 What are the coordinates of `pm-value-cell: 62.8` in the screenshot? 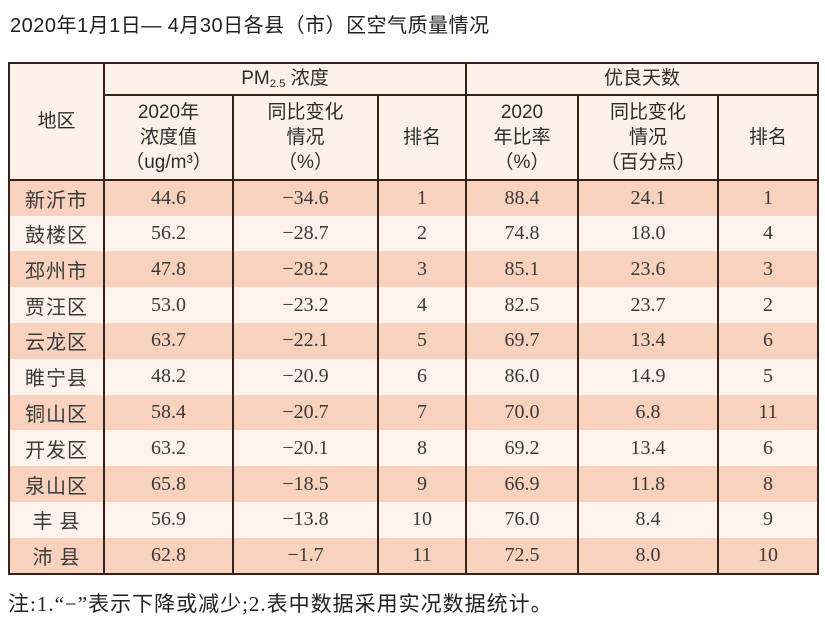 It's located at (168, 555).